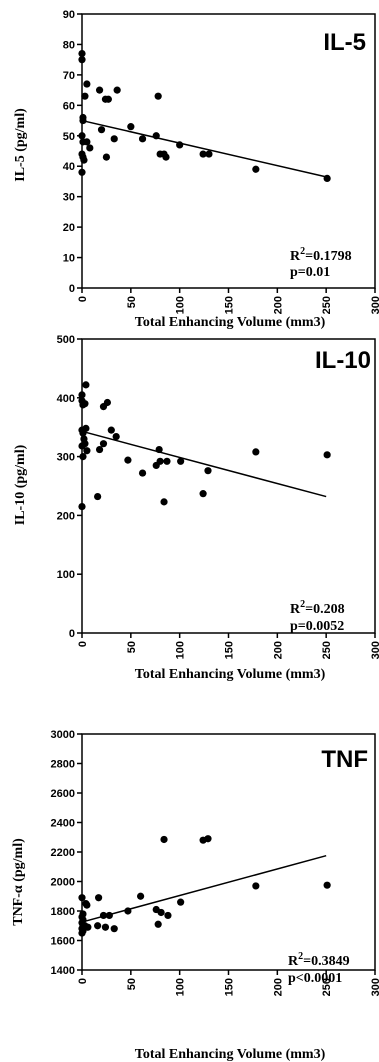  Describe the element at coordinates (69, 167) in the screenshot. I see `y-tick-label: 40` at that location.